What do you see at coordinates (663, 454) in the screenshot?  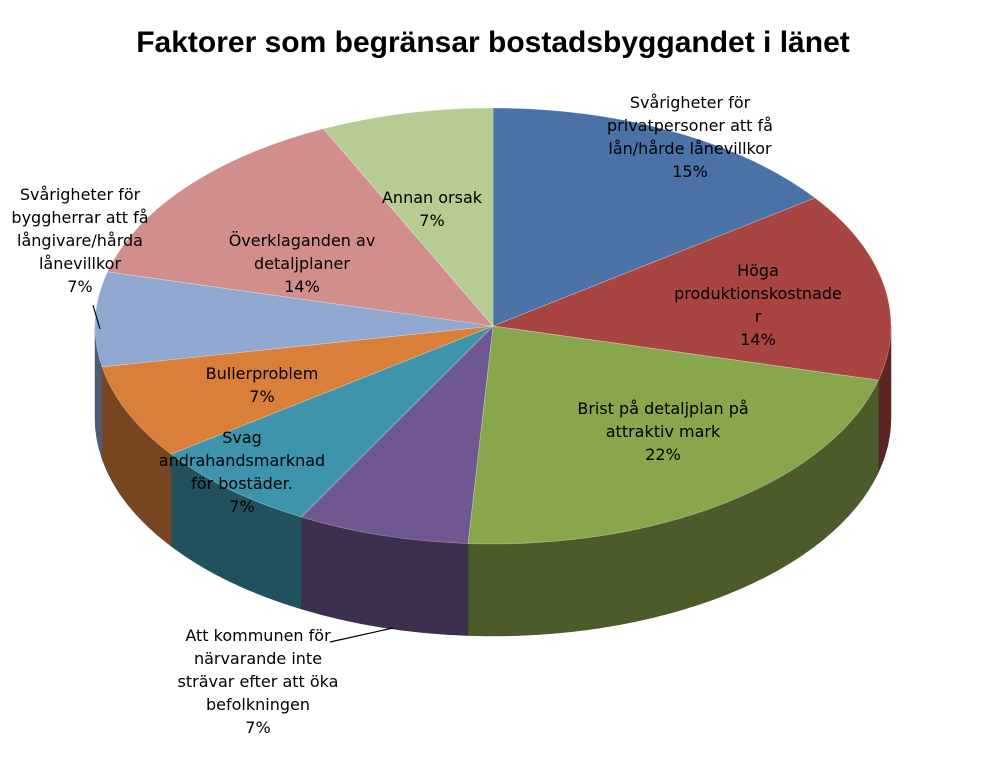 I see `data-label-value: 22%` at bounding box center [663, 454].